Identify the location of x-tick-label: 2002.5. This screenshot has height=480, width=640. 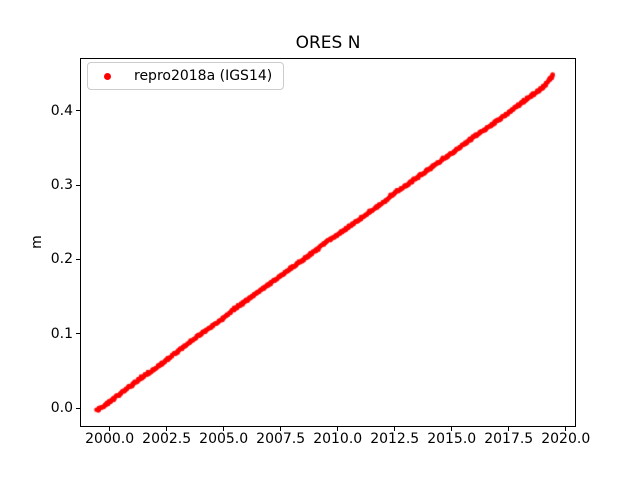
(167, 439).